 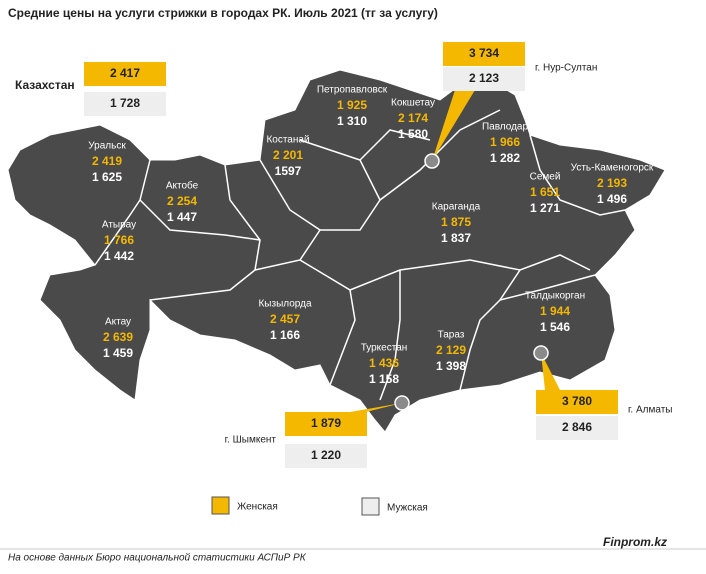 What do you see at coordinates (118, 337) in the screenshot?
I see `female-price: 2 639` at bounding box center [118, 337].